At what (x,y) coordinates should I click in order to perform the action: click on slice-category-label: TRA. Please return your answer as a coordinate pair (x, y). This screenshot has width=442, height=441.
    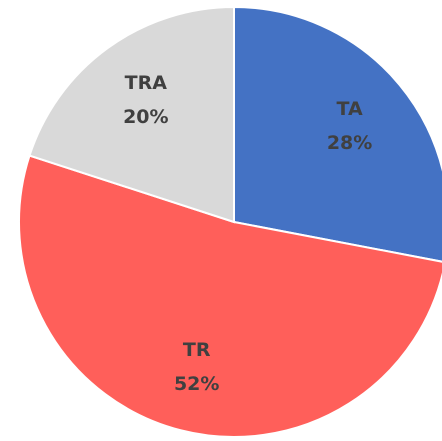
    Looking at the image, I should click on (146, 83).